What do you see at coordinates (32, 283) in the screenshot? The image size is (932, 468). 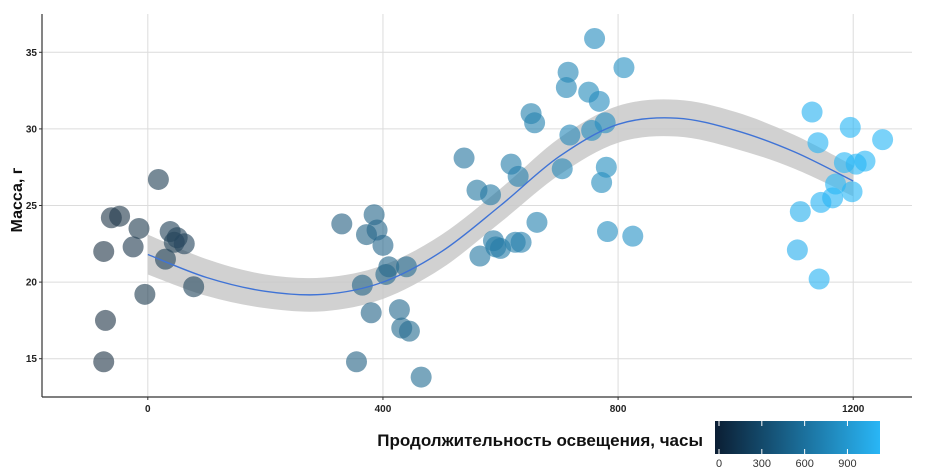 I see `y-tick-label: 20` at bounding box center [32, 283].